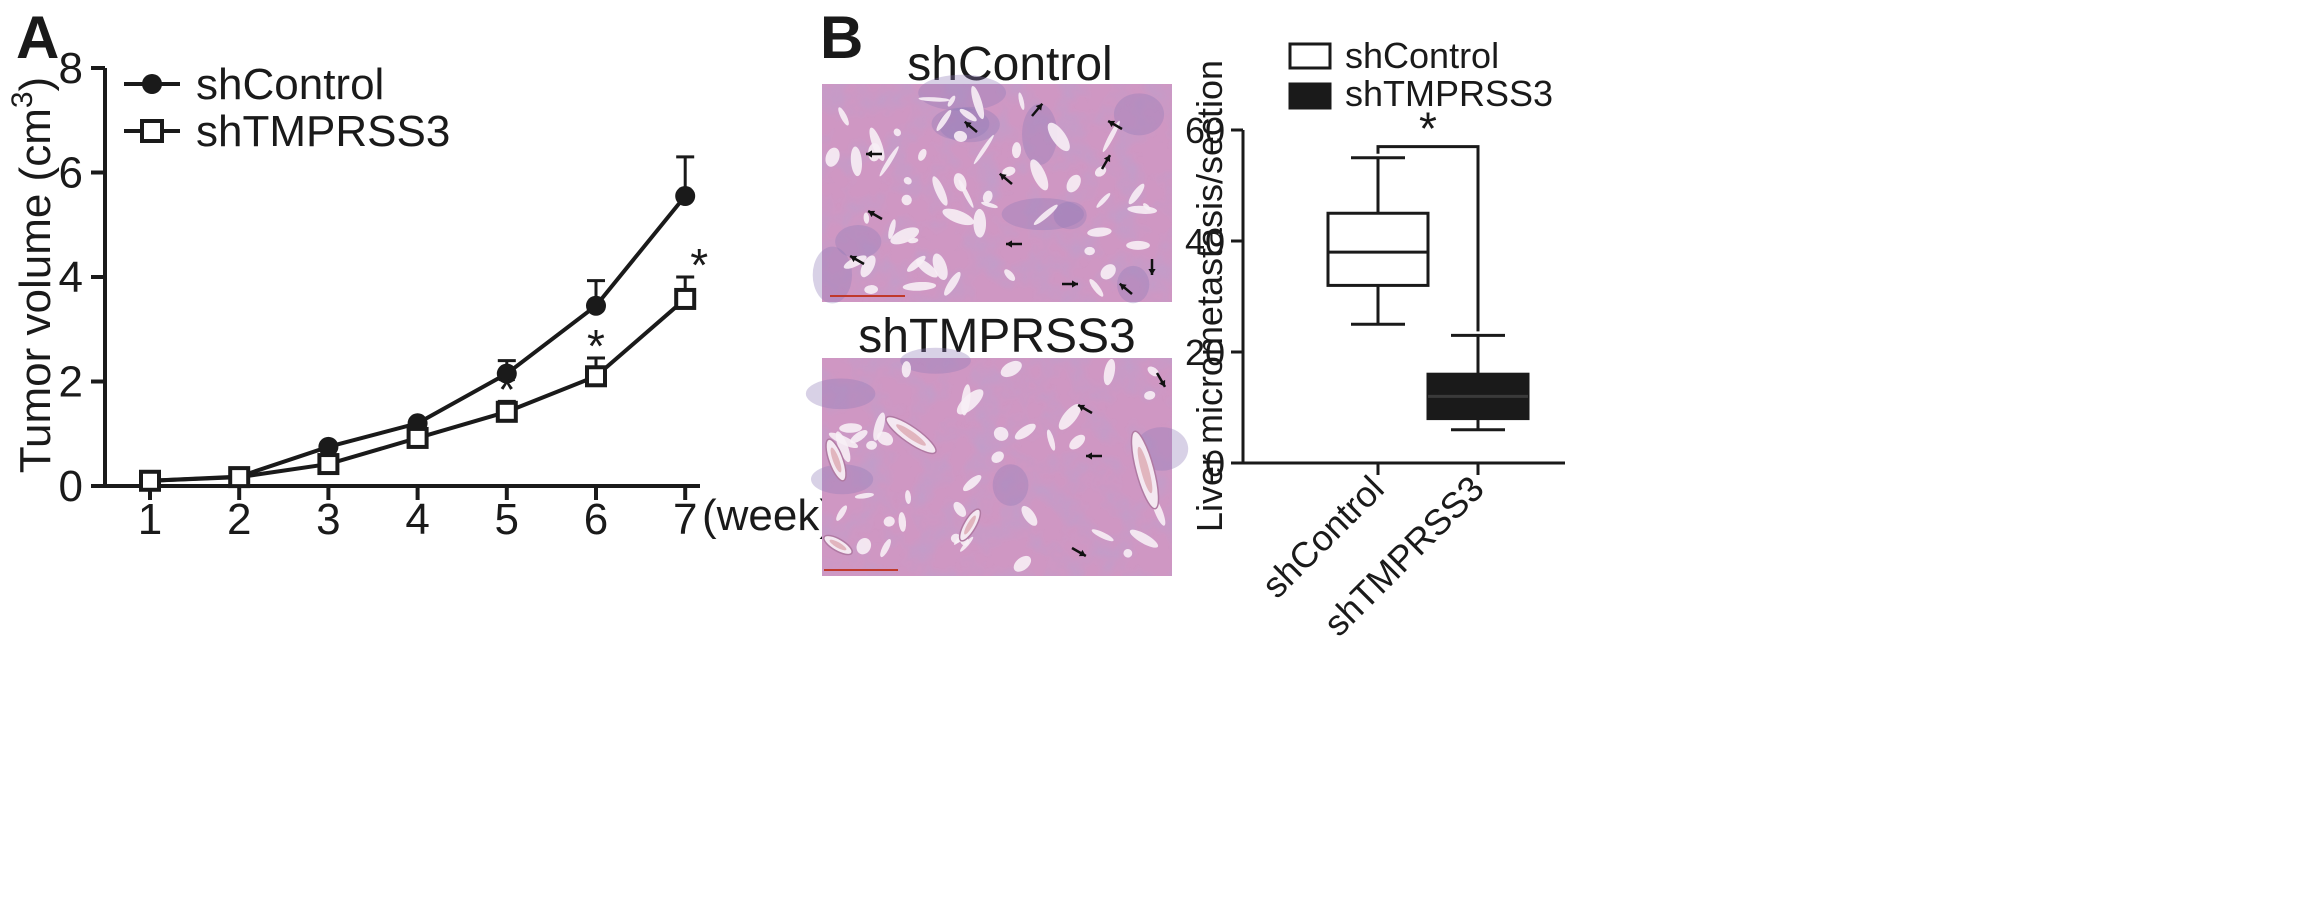 This screenshot has height=921, width=2303. Describe the element at coordinates (423, 323) in the screenshot. I see `series-layer: * * *` at that location.